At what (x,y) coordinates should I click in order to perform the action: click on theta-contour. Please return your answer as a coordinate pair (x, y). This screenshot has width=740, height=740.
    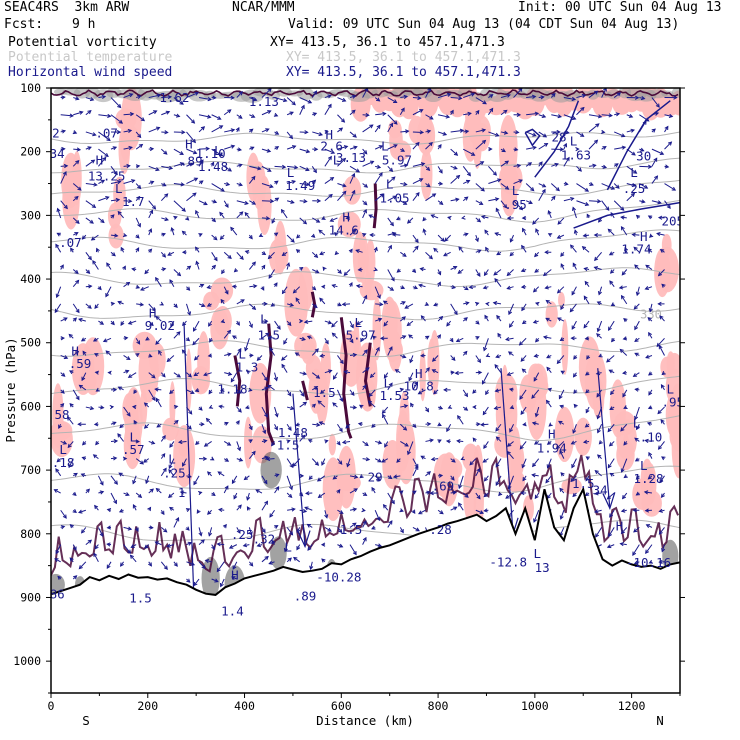
    Looking at the image, I should click on (365, 428).